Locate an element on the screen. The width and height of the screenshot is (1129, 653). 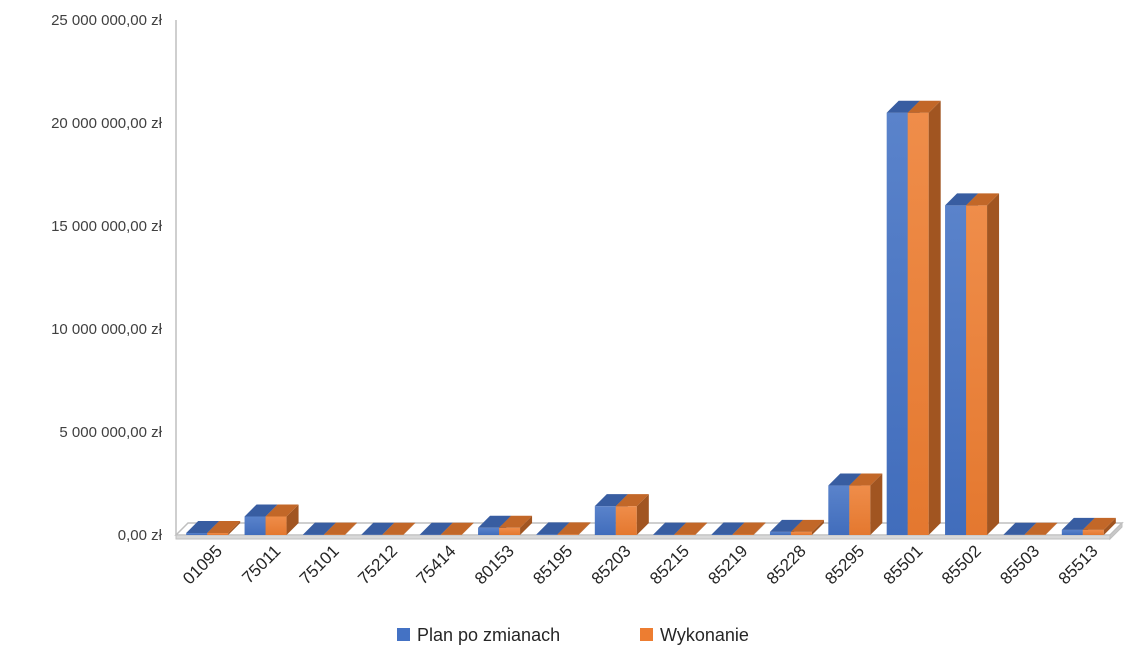
legend-label: Wykonanie is located at coordinates (704, 635).